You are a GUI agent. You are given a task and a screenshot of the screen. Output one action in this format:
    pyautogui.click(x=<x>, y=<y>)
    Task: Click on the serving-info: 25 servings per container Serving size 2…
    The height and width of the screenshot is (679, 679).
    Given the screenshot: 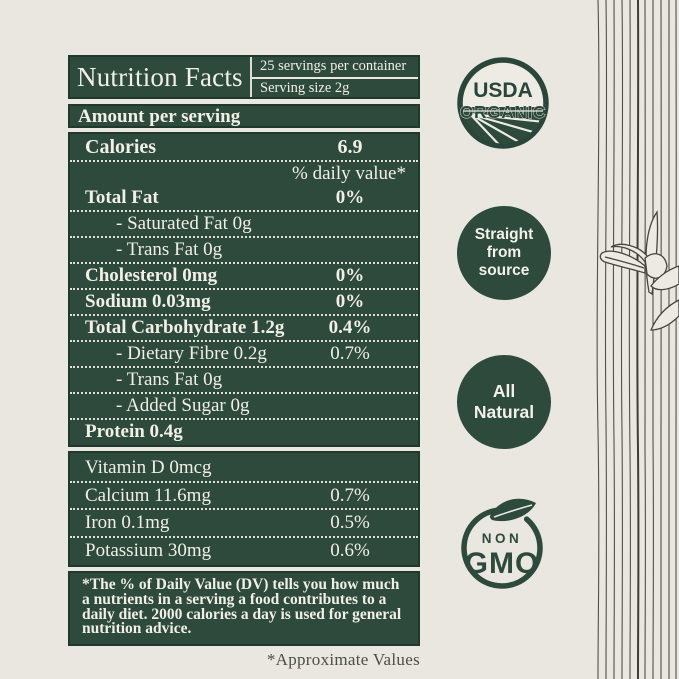 What is the action you would take?
    pyautogui.click(x=335, y=77)
    